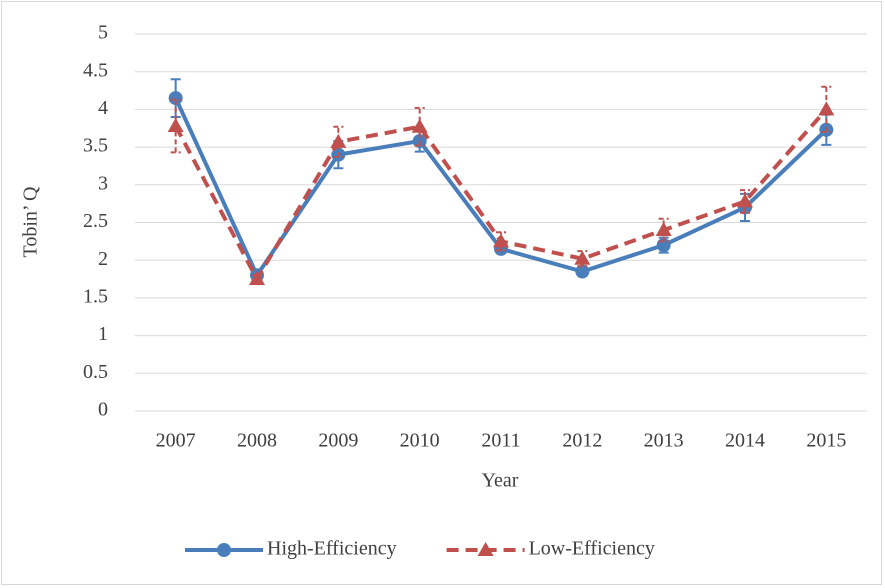  Describe the element at coordinates (103, 183) in the screenshot. I see `y-tick-label: 3` at that location.